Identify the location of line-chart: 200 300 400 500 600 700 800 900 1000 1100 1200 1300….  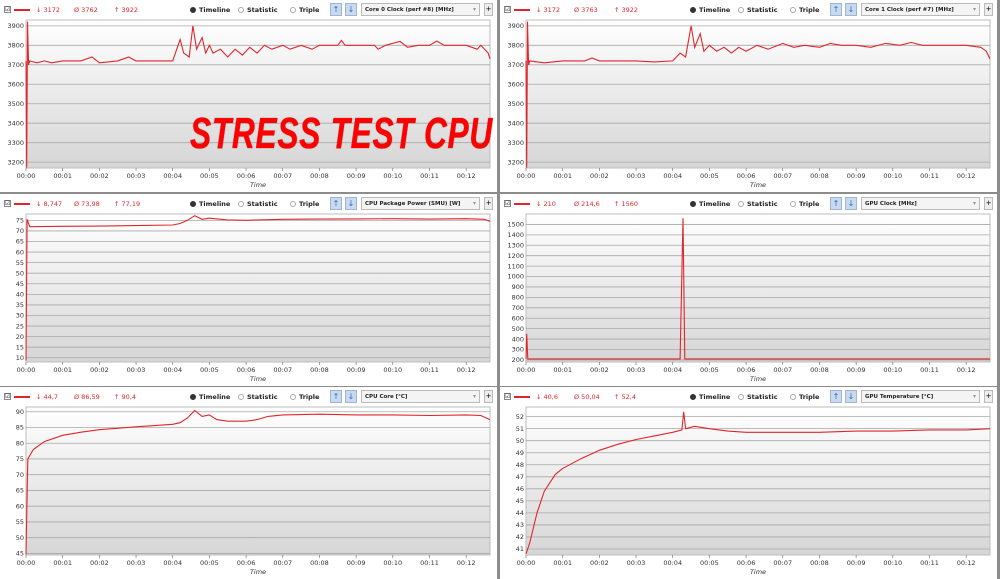
(749, 298).